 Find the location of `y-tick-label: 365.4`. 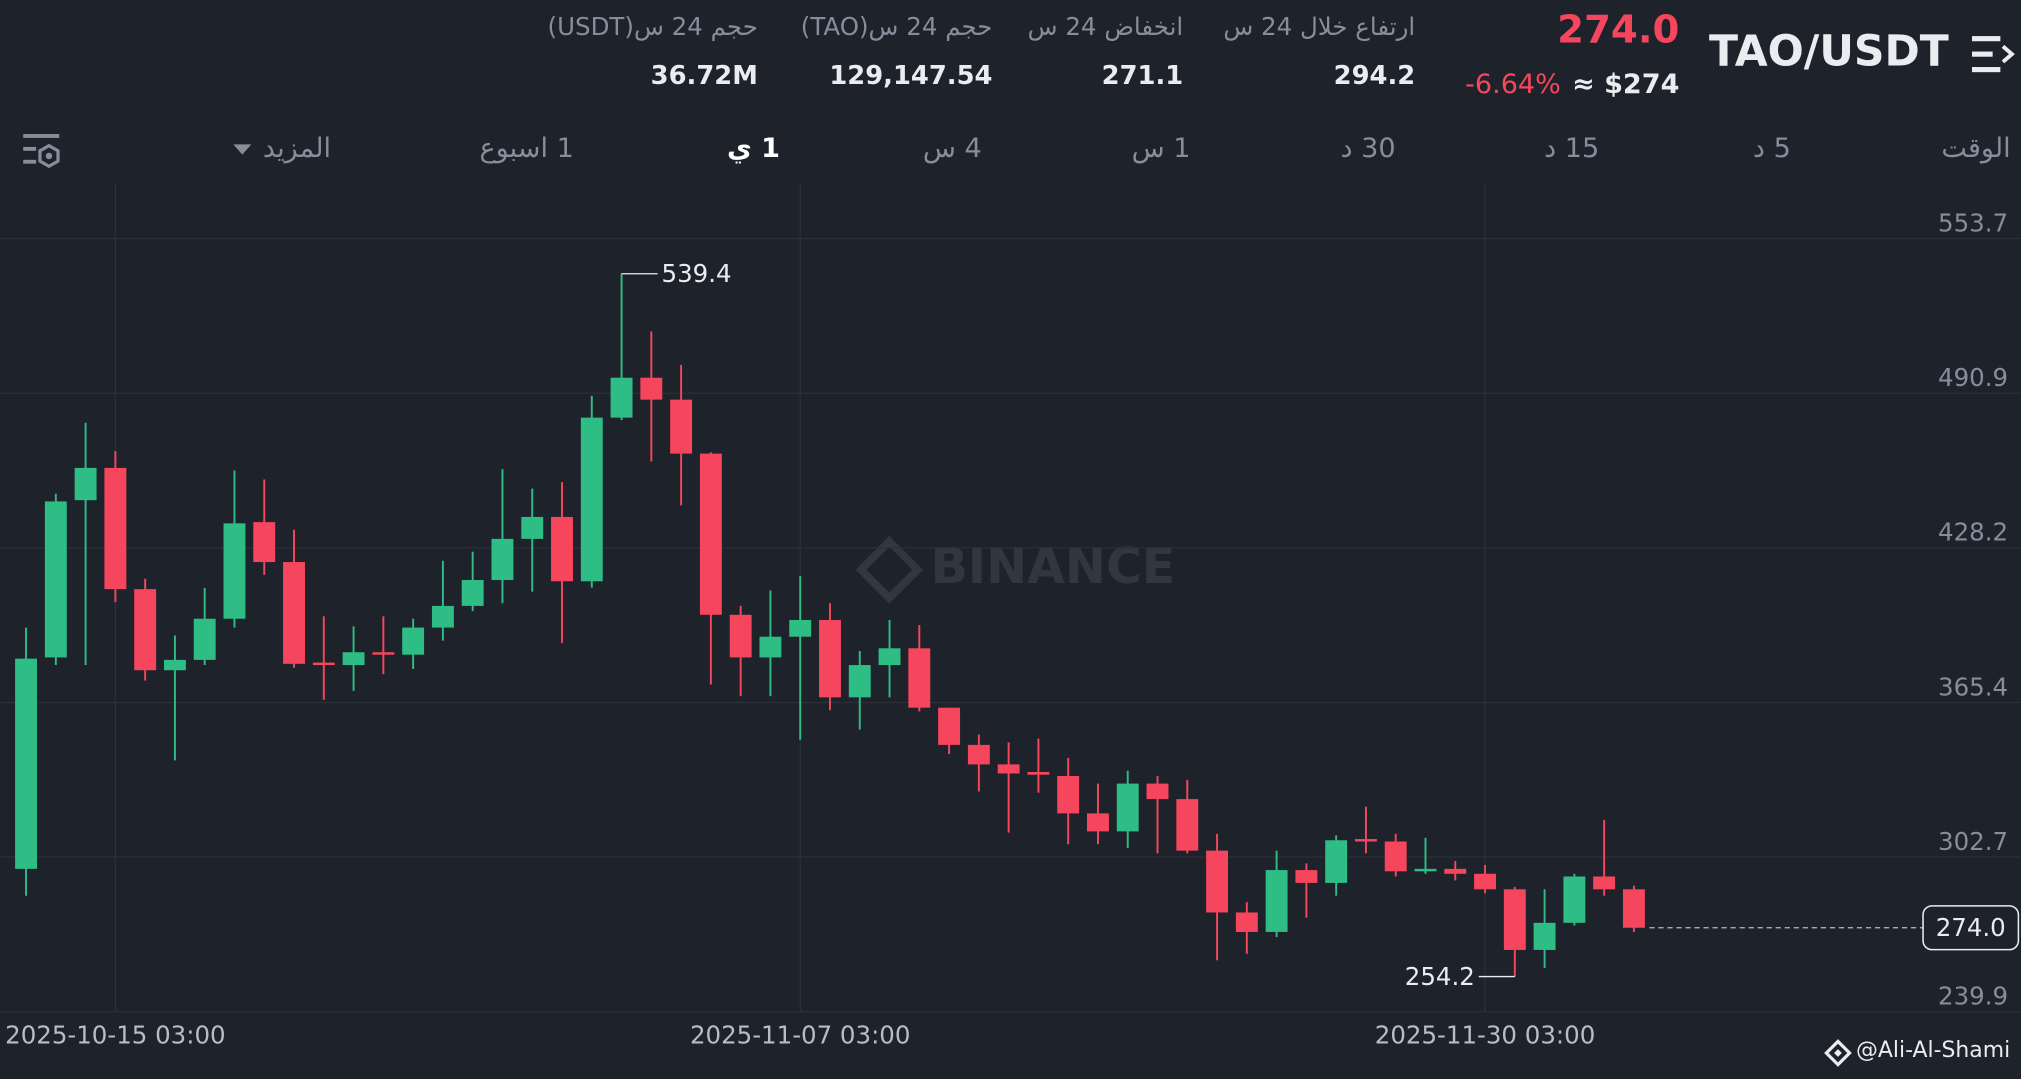

y-tick-label: 365.4 is located at coordinates (1973, 686).